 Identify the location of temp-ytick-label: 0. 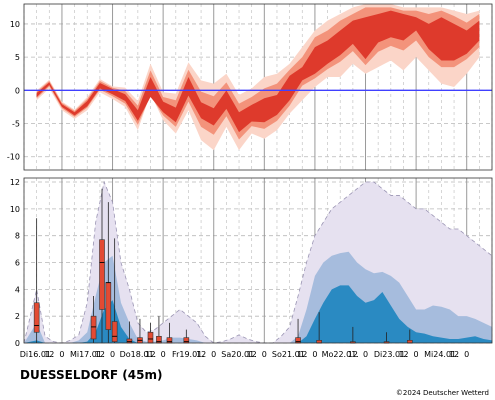
(17, 90).